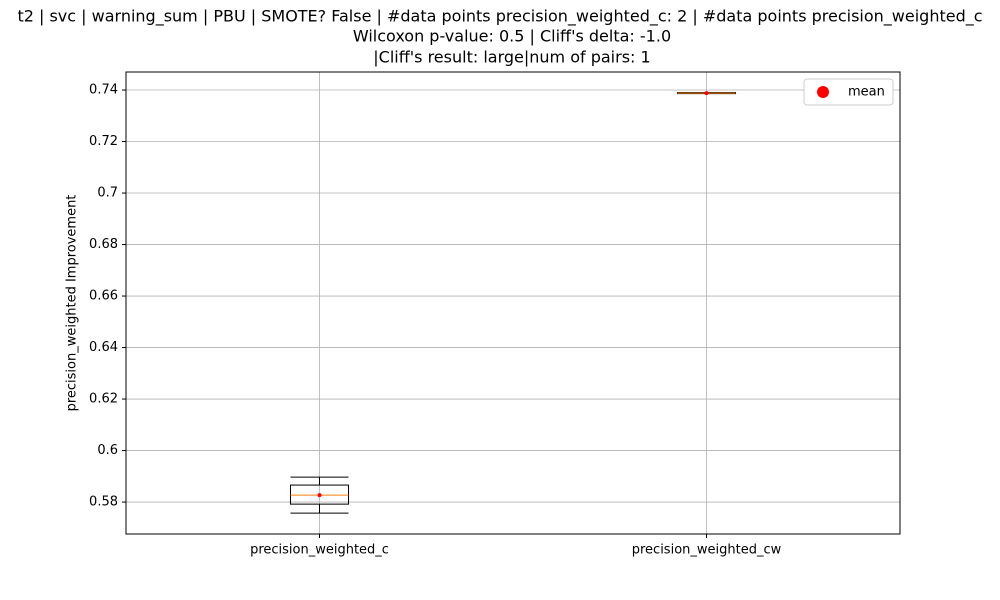 Image resolution: width=1000 pixels, height=600 pixels. Describe the element at coordinates (103, 399) in the screenshot. I see `y-tick-label: 0.62` at that location.